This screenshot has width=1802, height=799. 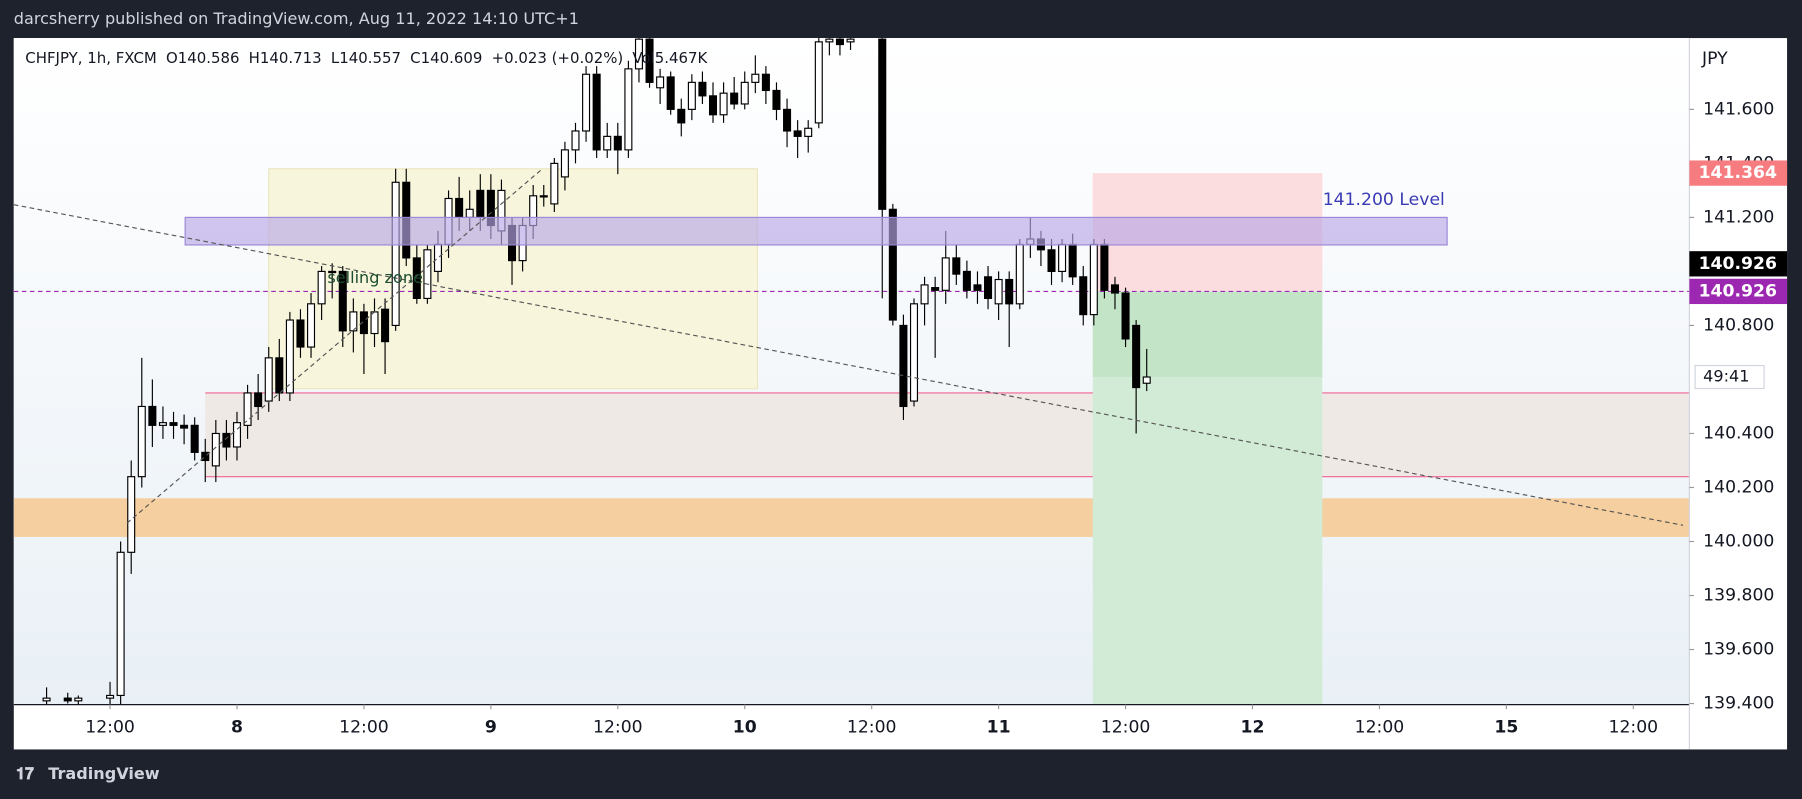 I want to click on x-tick-label: 9, so click(x=491, y=728).